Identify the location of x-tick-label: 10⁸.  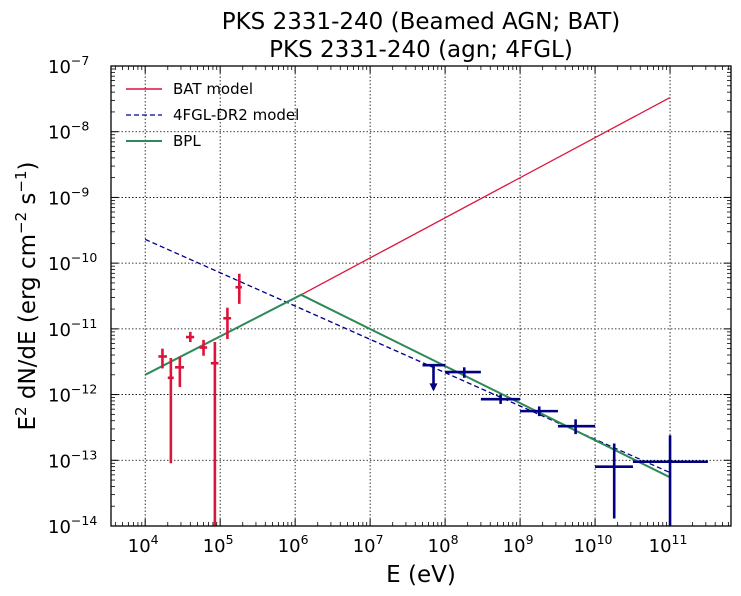
(443, 544).